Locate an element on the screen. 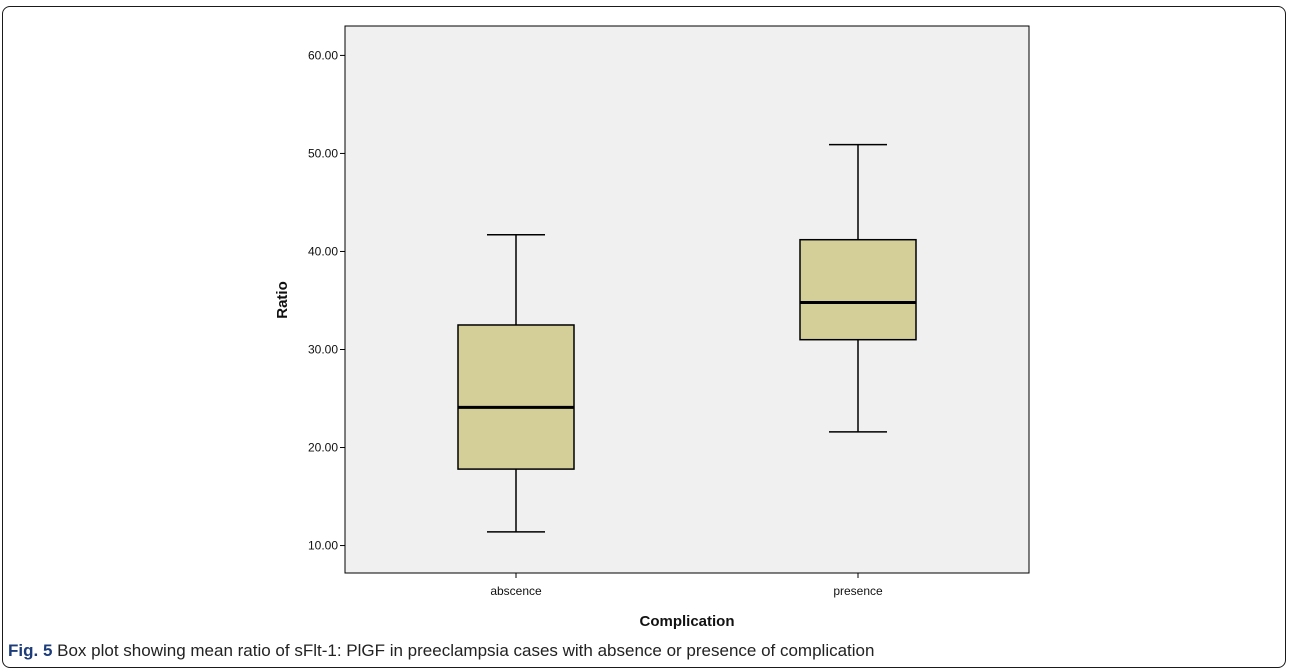 Image resolution: width=1292 pixels, height=672 pixels. caption-label: Fig. 5 is located at coordinates (30, 650).